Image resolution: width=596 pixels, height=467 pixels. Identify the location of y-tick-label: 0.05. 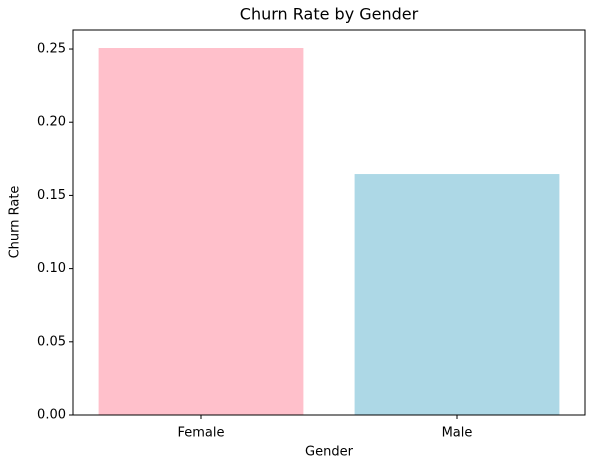
(51, 341).